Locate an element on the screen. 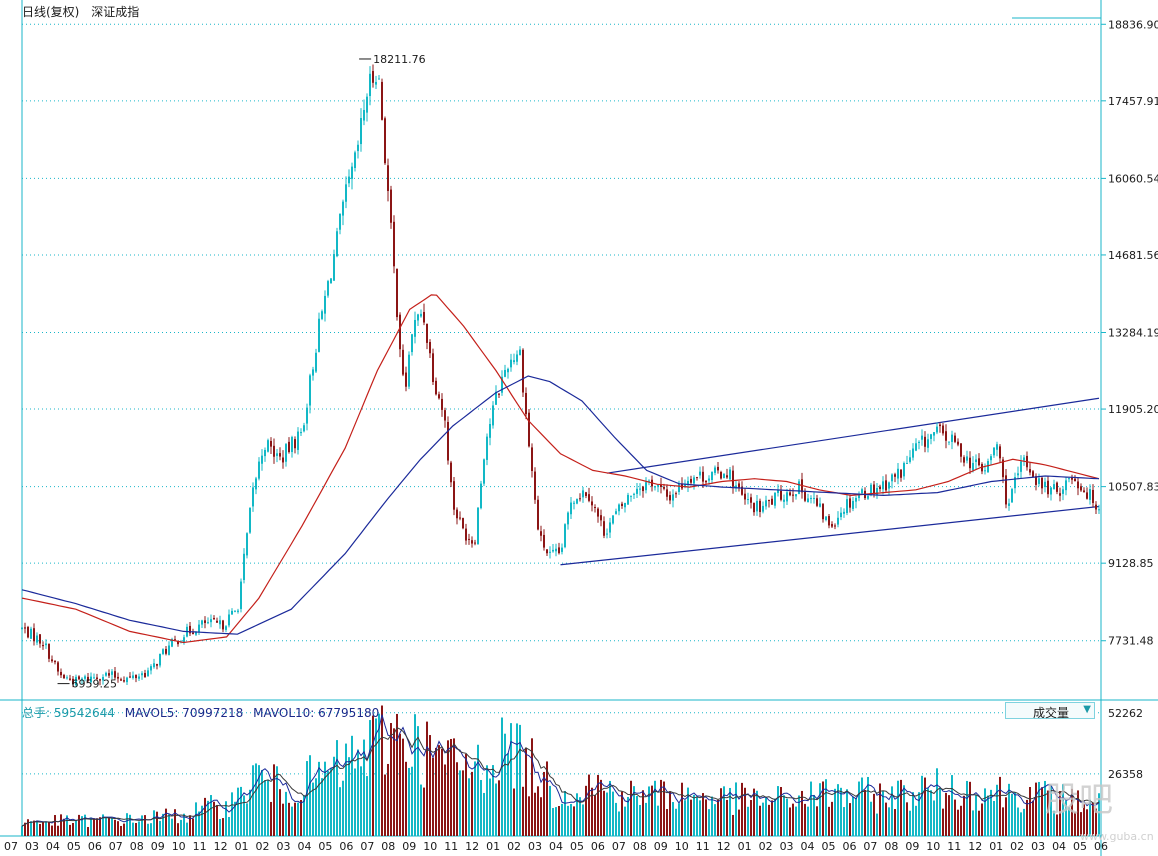  month-label: 06 is located at coordinates (598, 846).